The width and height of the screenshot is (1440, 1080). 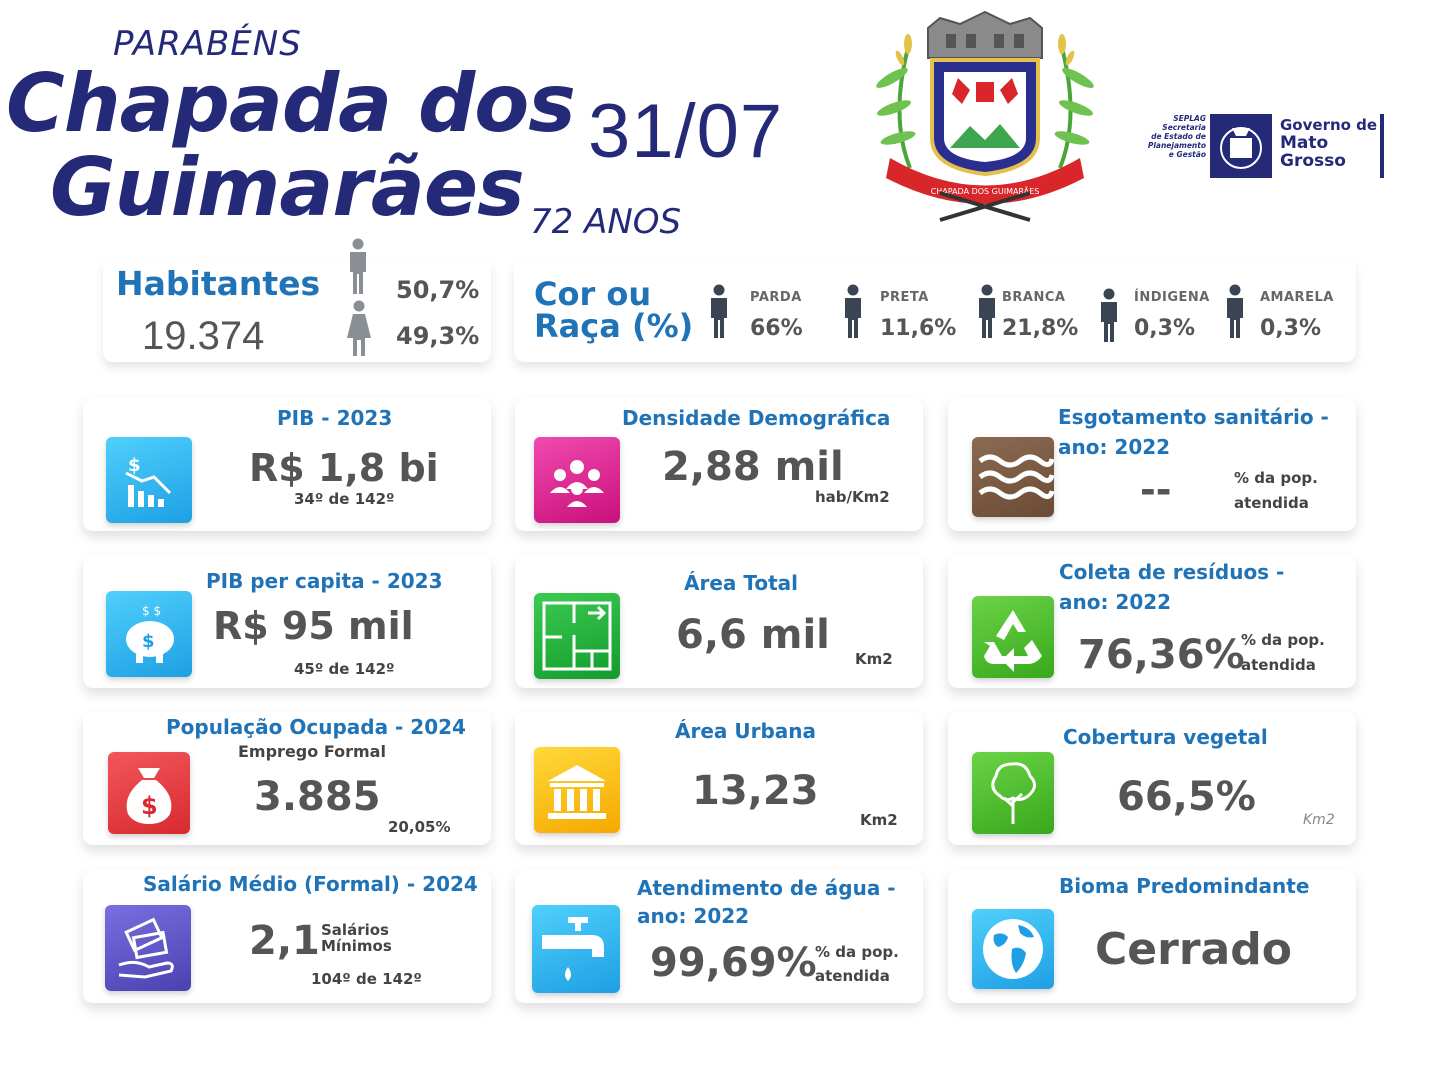 What do you see at coordinates (857, 952) in the screenshot?
I see `water-service-unit-line1: % da pop.` at bounding box center [857, 952].